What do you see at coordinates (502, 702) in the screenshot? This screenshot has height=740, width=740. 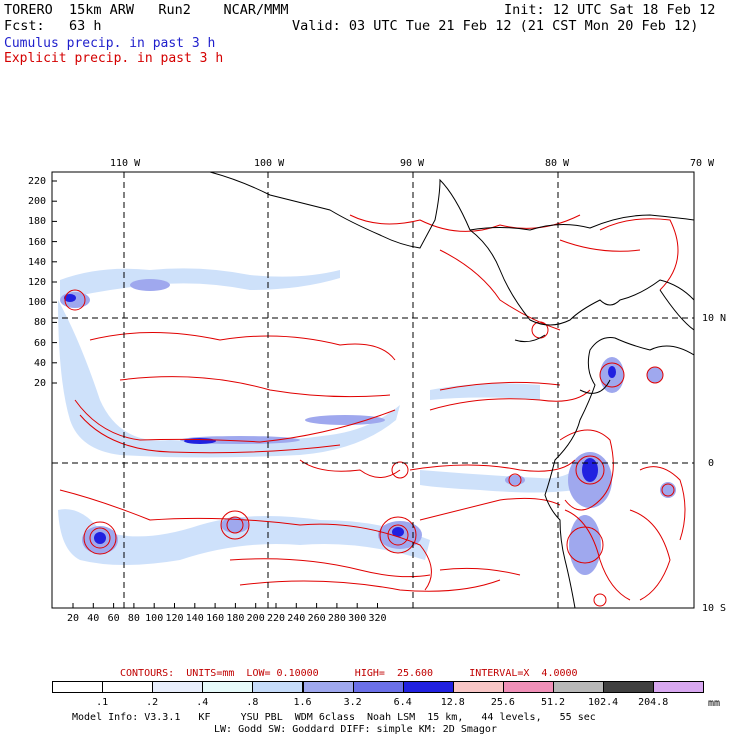 I see `colorbar-label: 25.6` at bounding box center [502, 702].